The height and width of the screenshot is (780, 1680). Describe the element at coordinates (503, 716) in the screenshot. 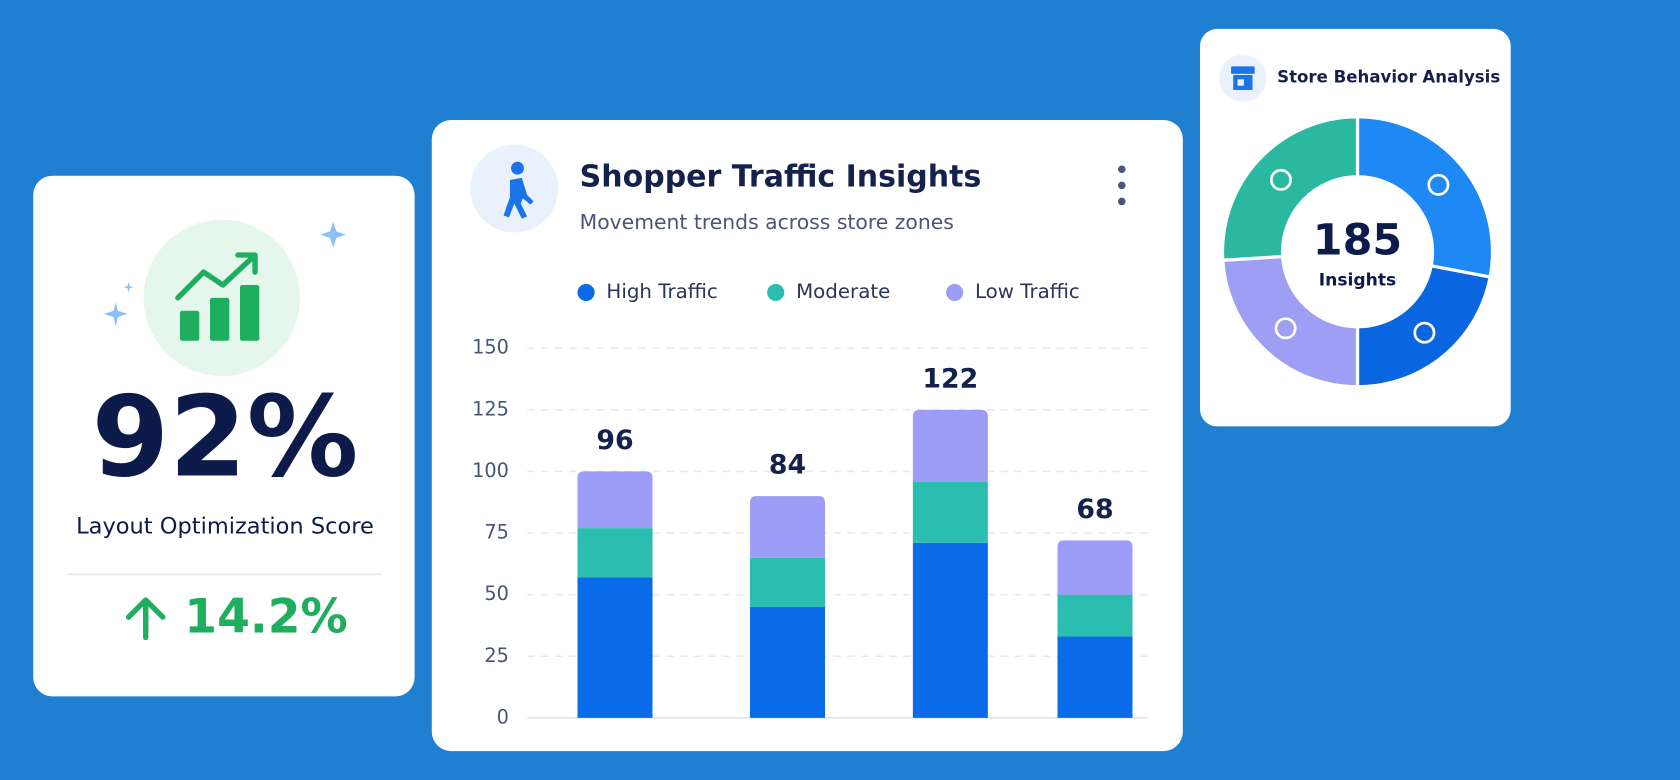

I see `y-tick-label: 0` at that location.